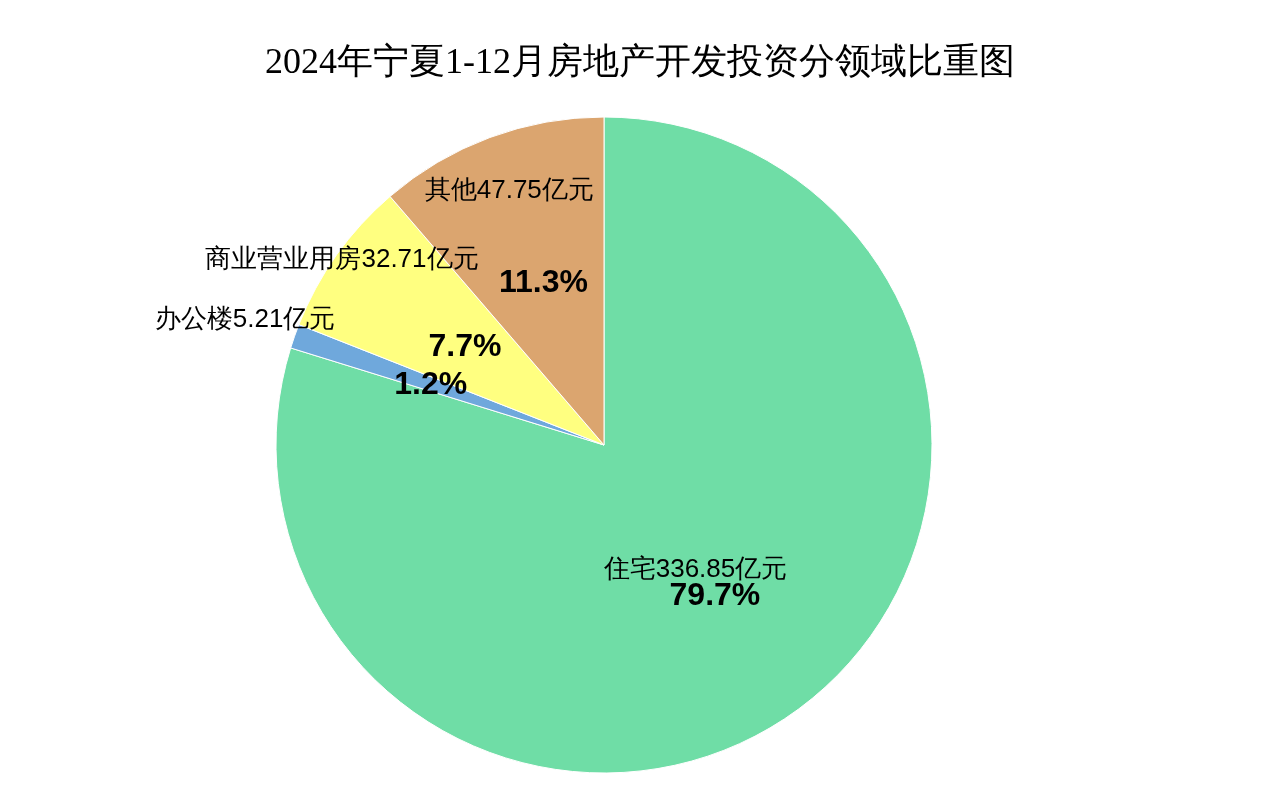 Image resolution: width=1261 pixels, height=807 pixels. I want to click on slice-label: 办公楼5.21亿元, so click(245, 317).